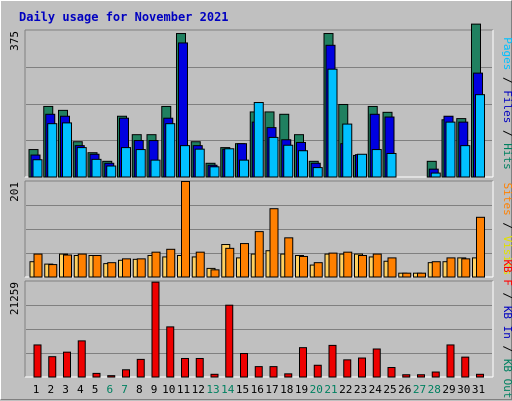 The image size is (512, 401). Describe the element at coordinates (228, 389) in the screenshot. I see `day-label: 14` at that location.